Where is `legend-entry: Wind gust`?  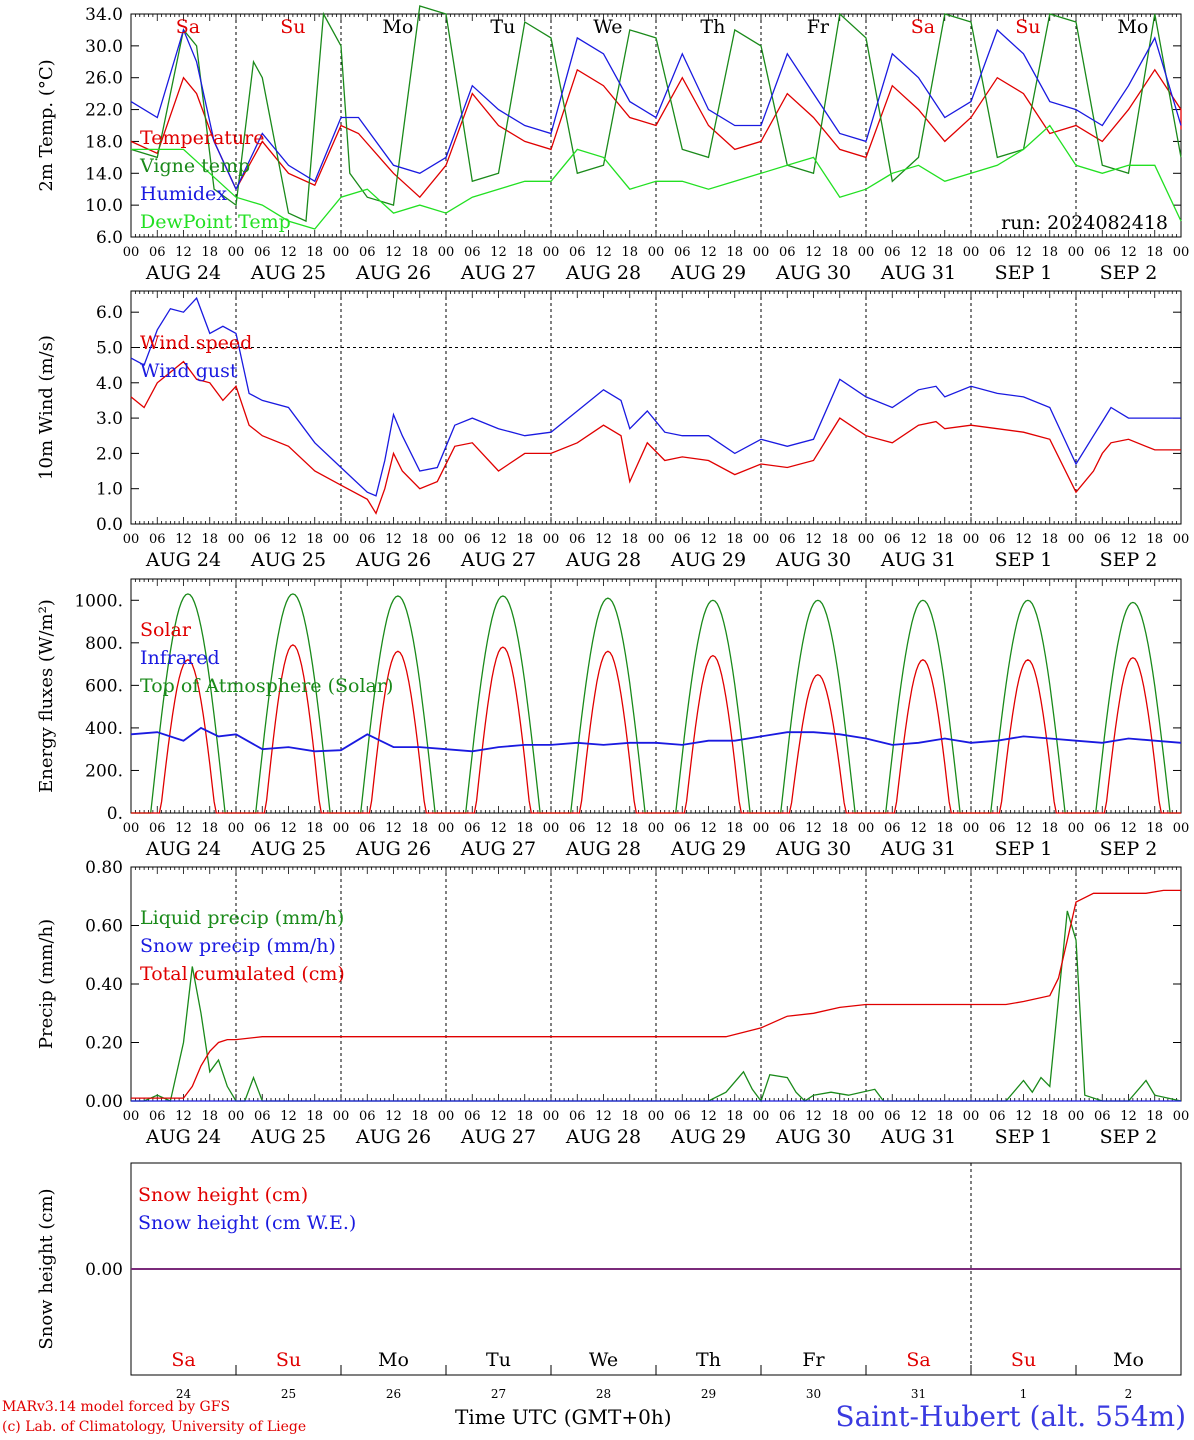
legend-entry: Wind gust is located at coordinates (189, 371).